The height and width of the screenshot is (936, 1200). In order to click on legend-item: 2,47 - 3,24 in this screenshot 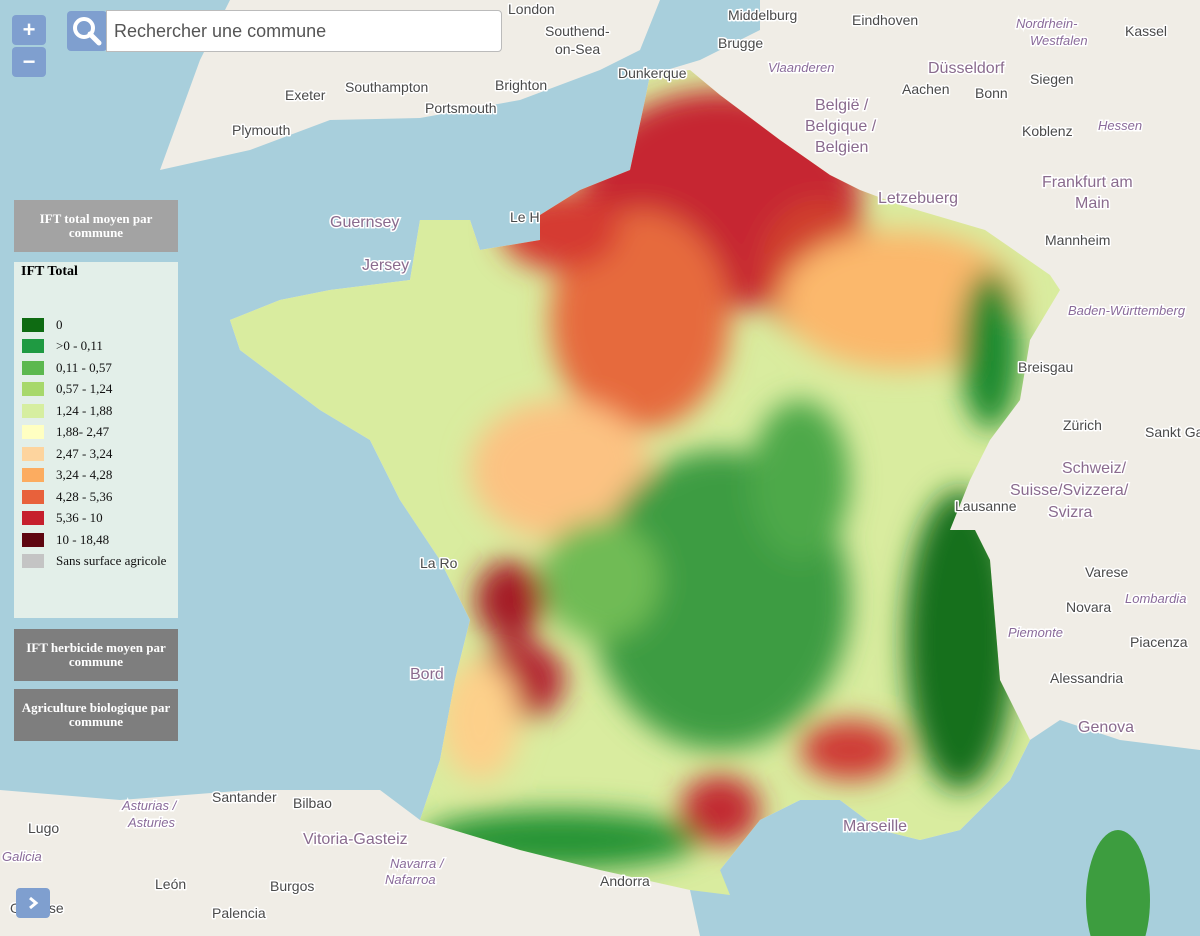, I will do `click(96, 454)`.